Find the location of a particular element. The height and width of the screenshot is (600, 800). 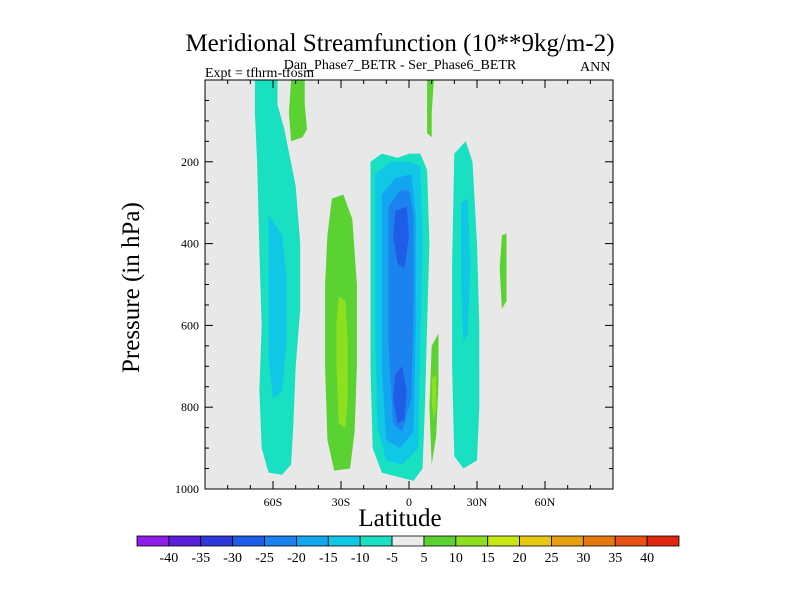

colorbar-label: -20 is located at coordinates (296, 558).